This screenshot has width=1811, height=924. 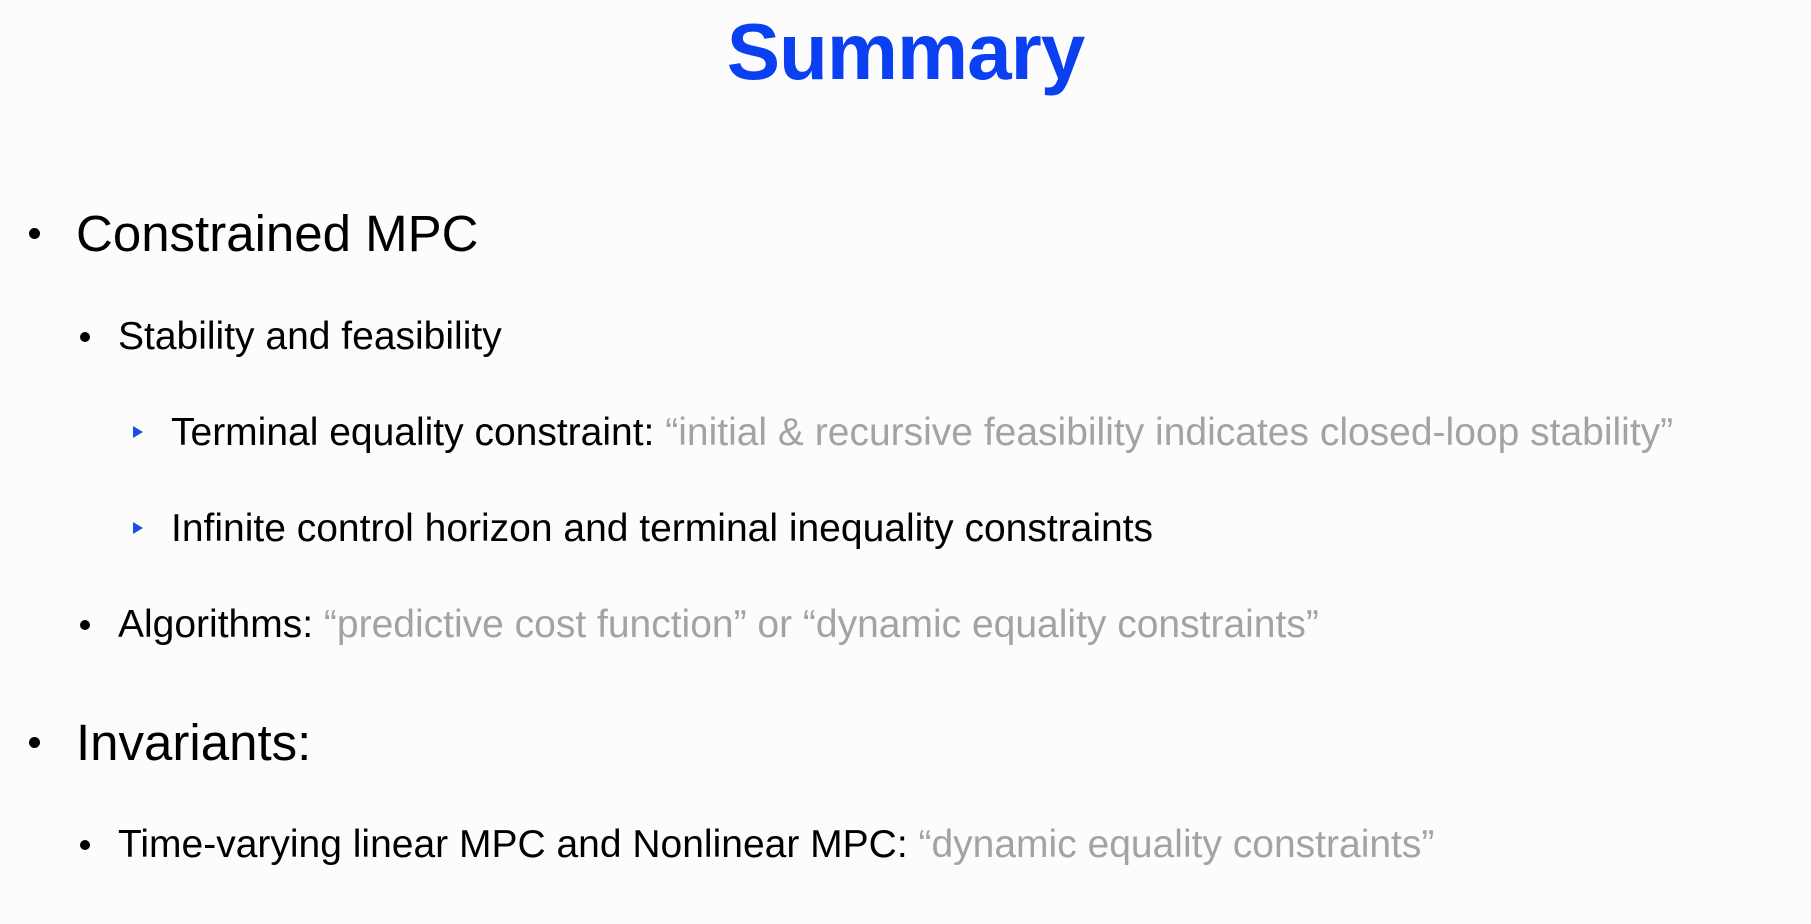 I want to click on bullet-label: Constrained MPC, so click(x=277, y=233).